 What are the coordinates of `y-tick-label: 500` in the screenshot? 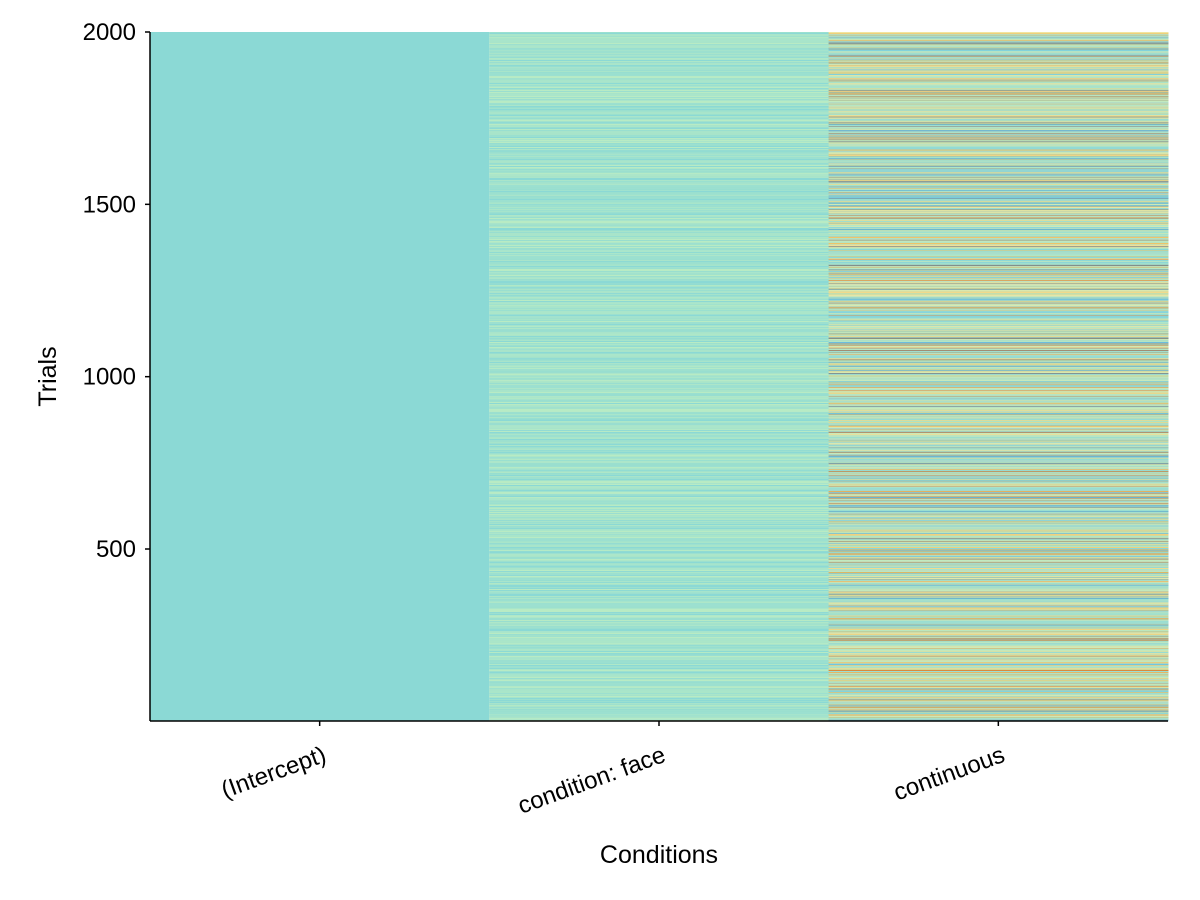 It's located at (116, 549).